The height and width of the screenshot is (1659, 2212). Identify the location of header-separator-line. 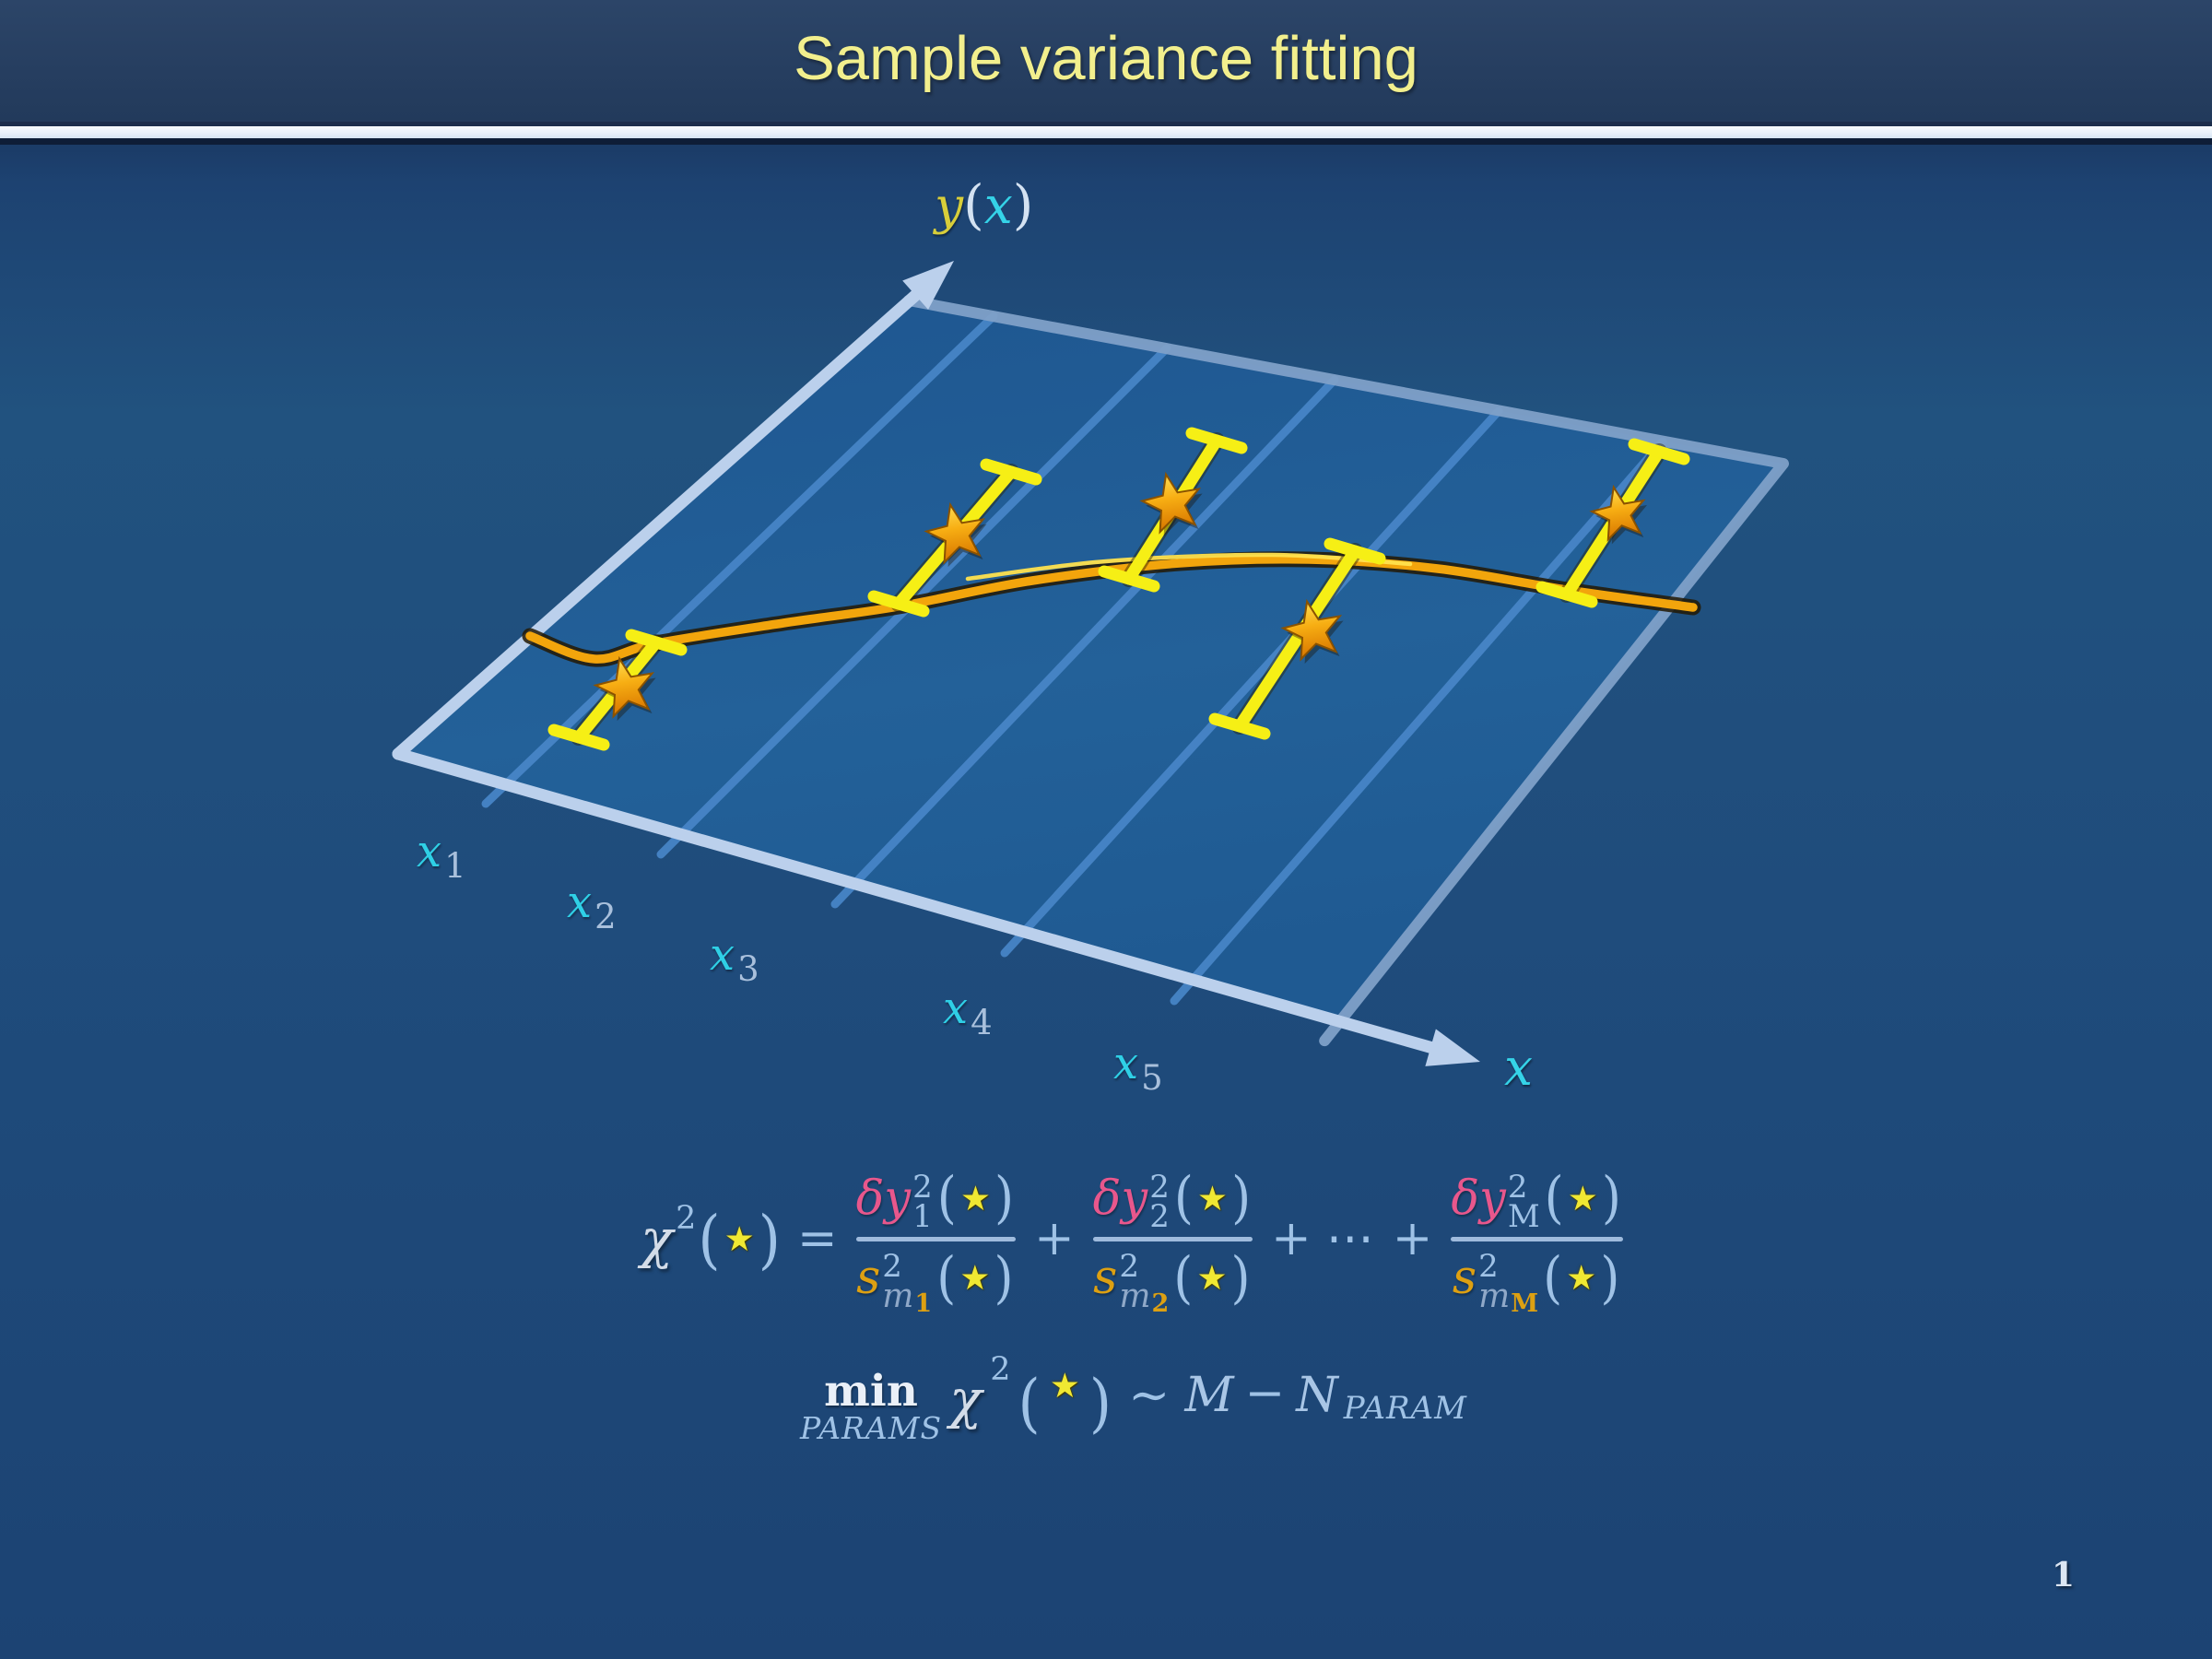
(1106, 132).